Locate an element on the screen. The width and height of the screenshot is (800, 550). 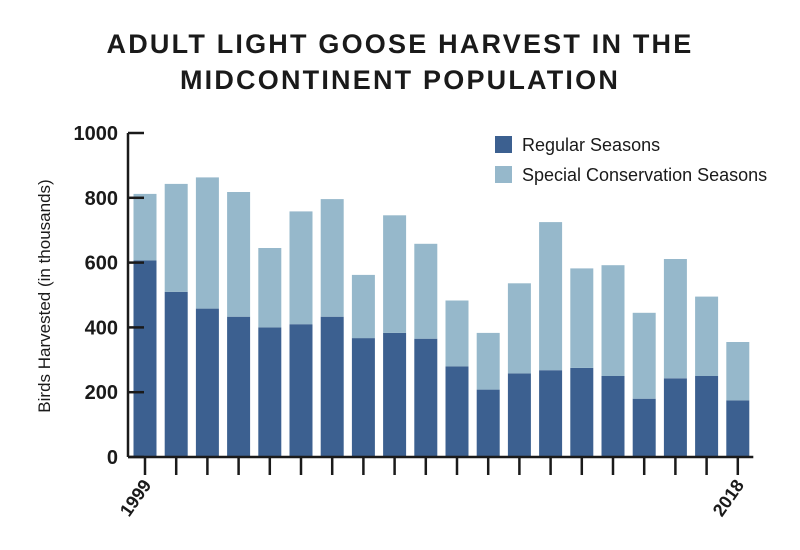
bar-regular-2018 is located at coordinates (738, 428).